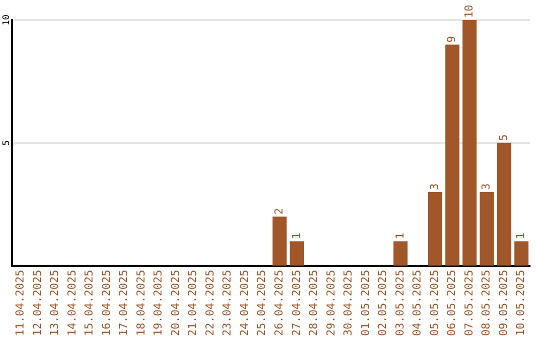 This screenshot has height=340, width=540. I want to click on x-tick-label: 01.05.2025, so click(365, 303).